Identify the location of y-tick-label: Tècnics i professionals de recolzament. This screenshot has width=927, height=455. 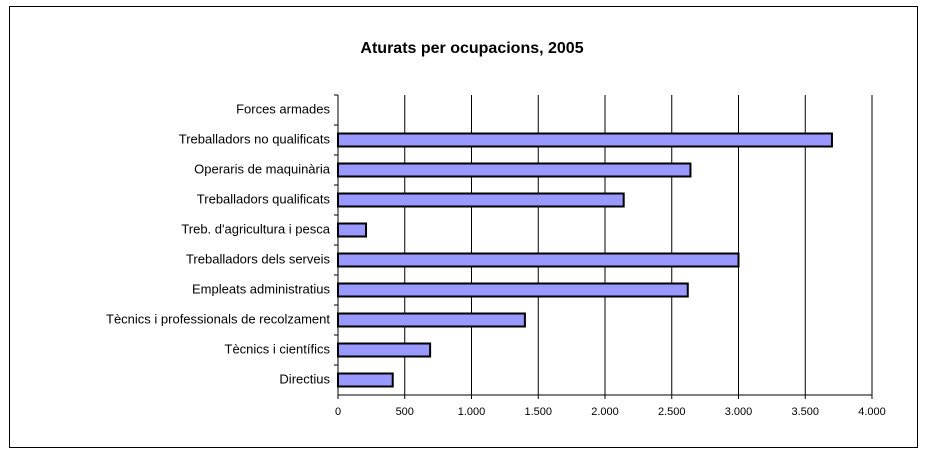
(218, 318).